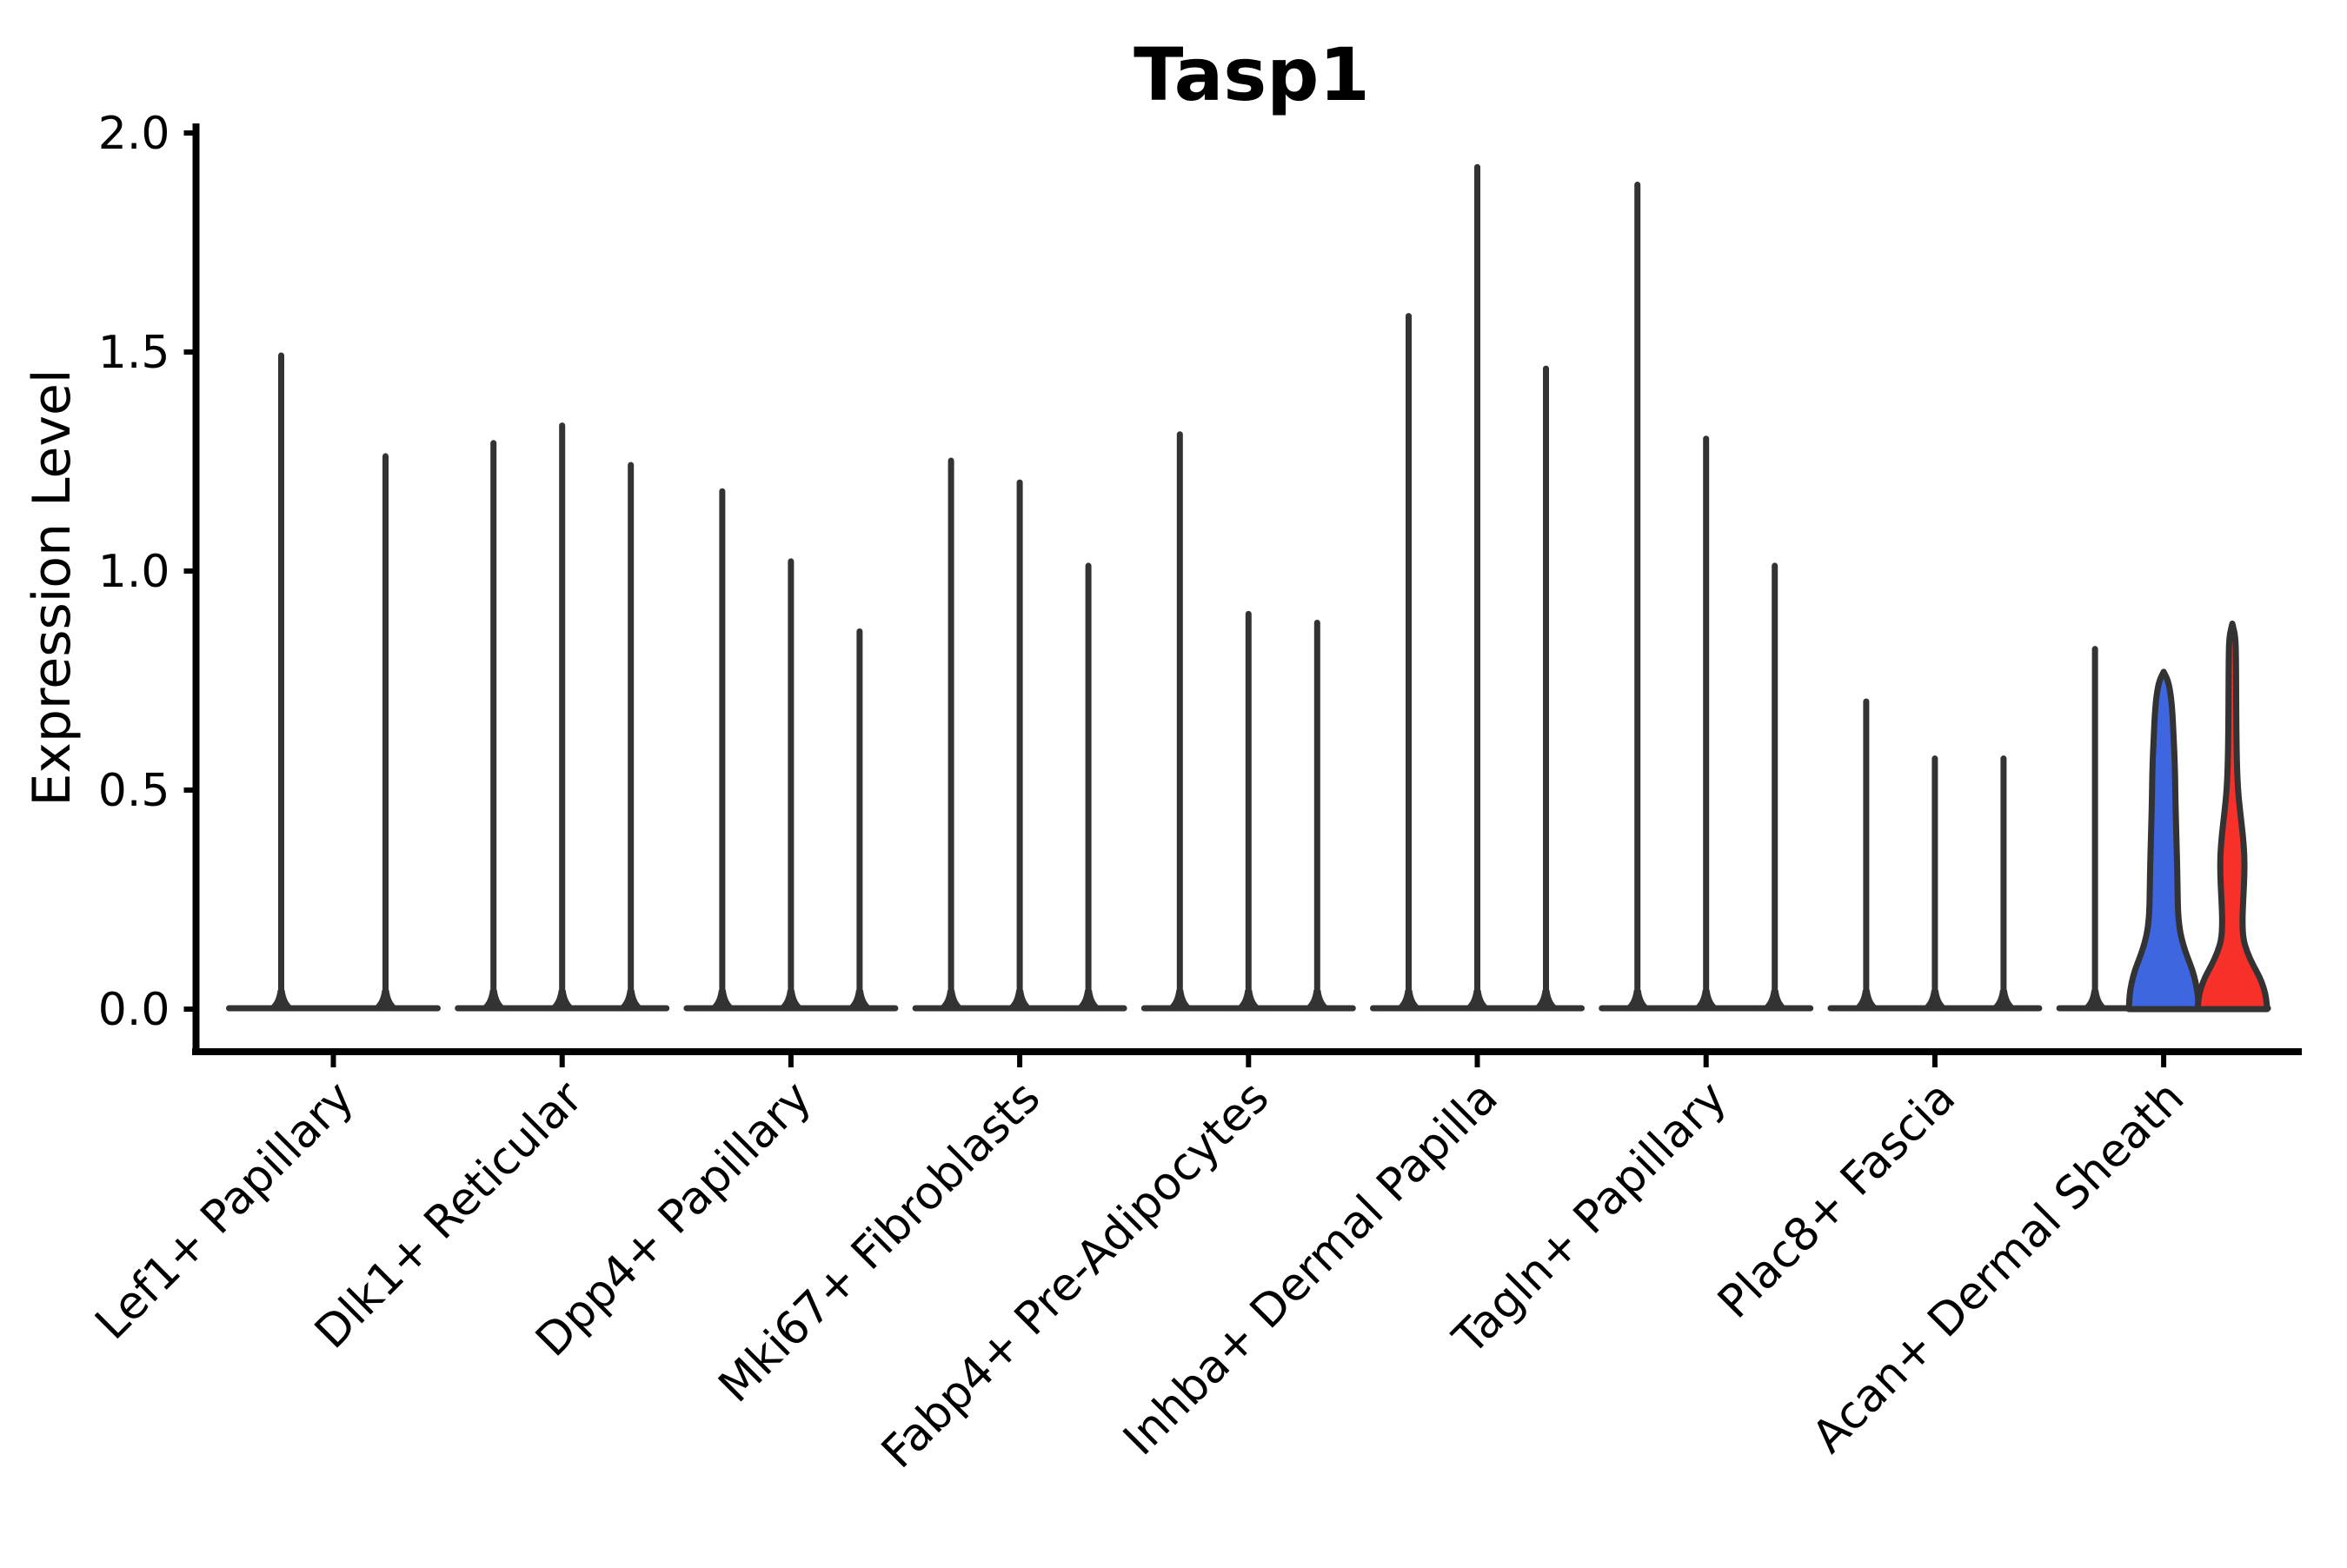  Describe the element at coordinates (134, 791) in the screenshot. I see `y-tick-label: 0.5` at that location.